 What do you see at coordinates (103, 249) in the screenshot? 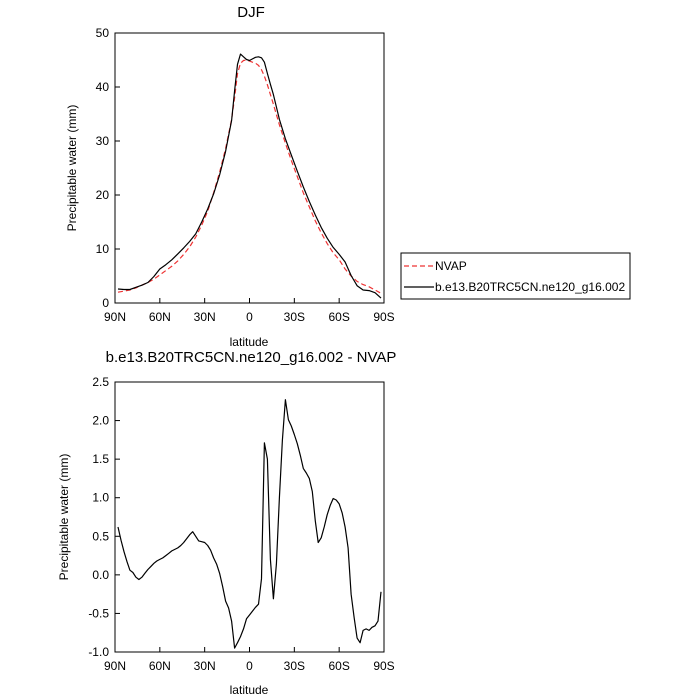
I see `chart-djf-ytick-label: 10` at bounding box center [103, 249].